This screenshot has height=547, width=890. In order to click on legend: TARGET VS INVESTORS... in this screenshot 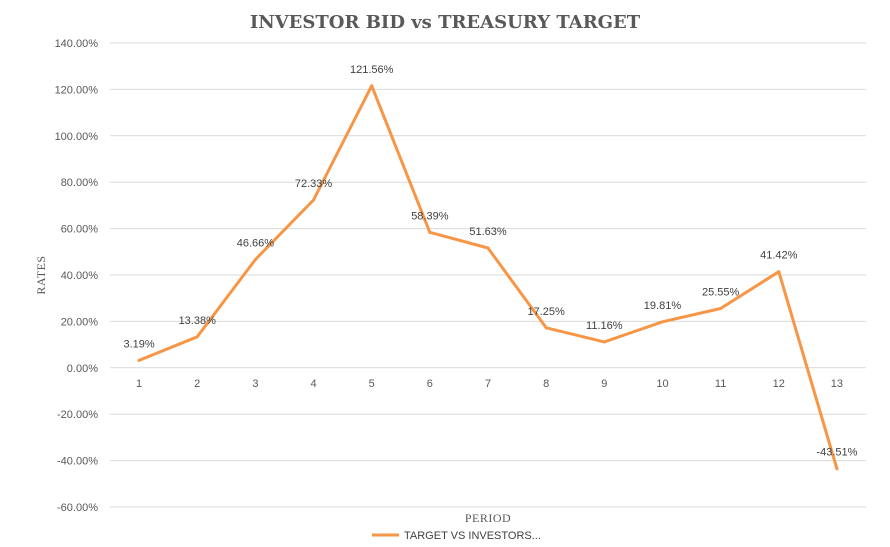, I will do `click(456, 536)`.